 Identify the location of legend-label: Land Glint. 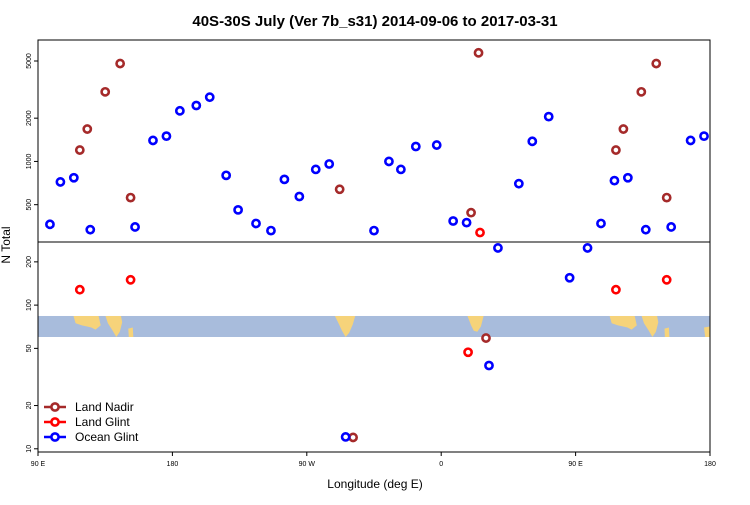
(102, 422).